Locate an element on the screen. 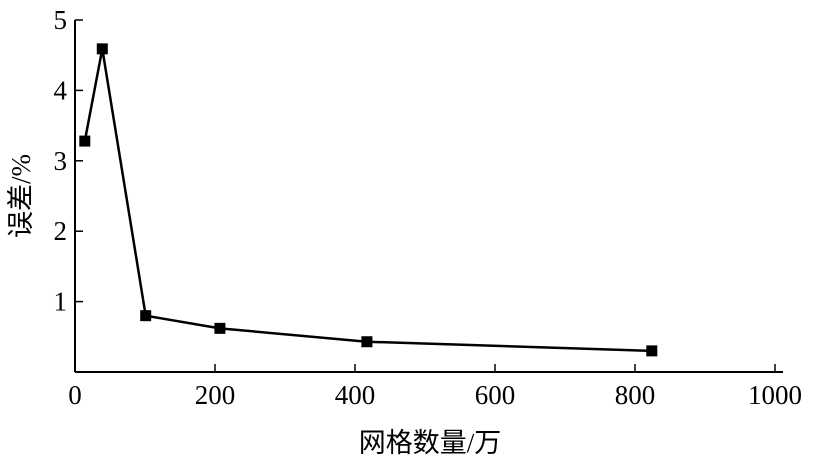  y-tick-label: 5 is located at coordinates (61, 20).